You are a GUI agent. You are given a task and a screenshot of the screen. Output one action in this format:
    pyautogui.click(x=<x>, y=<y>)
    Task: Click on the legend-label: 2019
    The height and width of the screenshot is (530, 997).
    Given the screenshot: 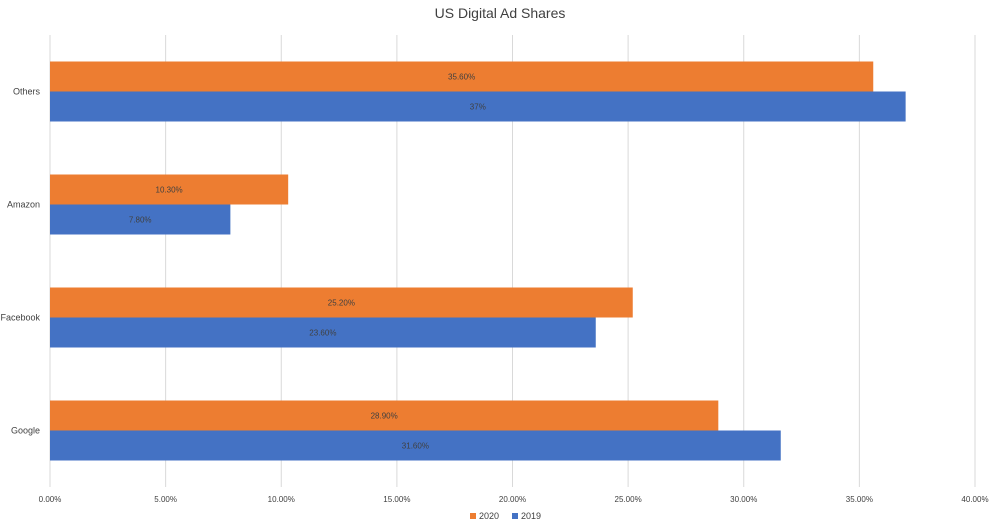 What is the action you would take?
    pyautogui.click(x=531, y=516)
    